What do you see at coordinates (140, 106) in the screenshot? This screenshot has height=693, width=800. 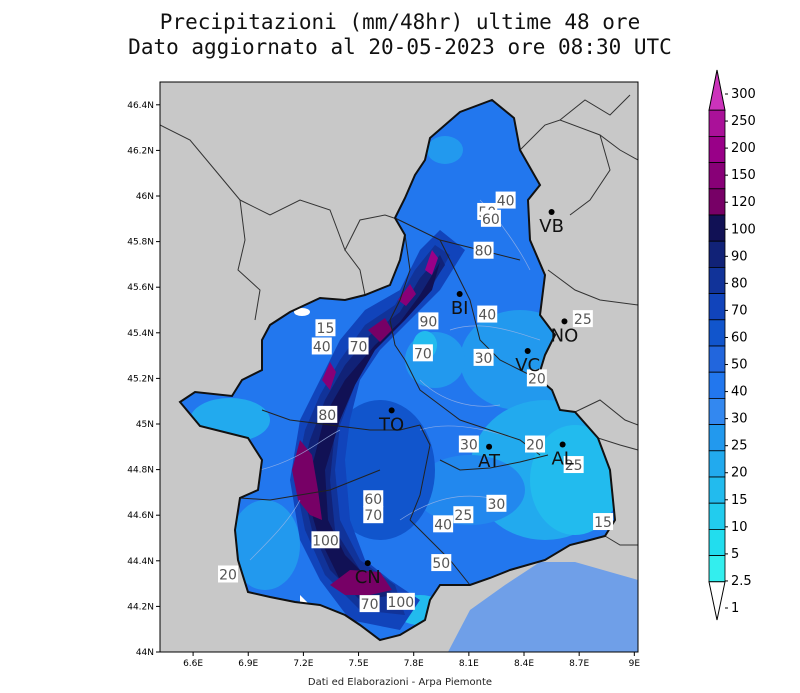 I see `lat-tick-label: 46.4N` at bounding box center [140, 106].